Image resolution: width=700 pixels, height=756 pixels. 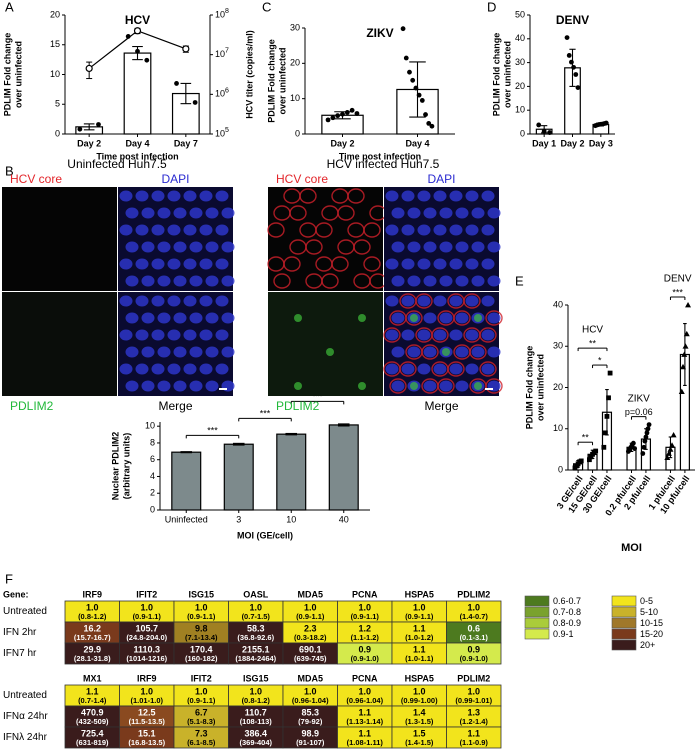 I want to click on x-tick-label: Day 1, so click(x=544, y=143).